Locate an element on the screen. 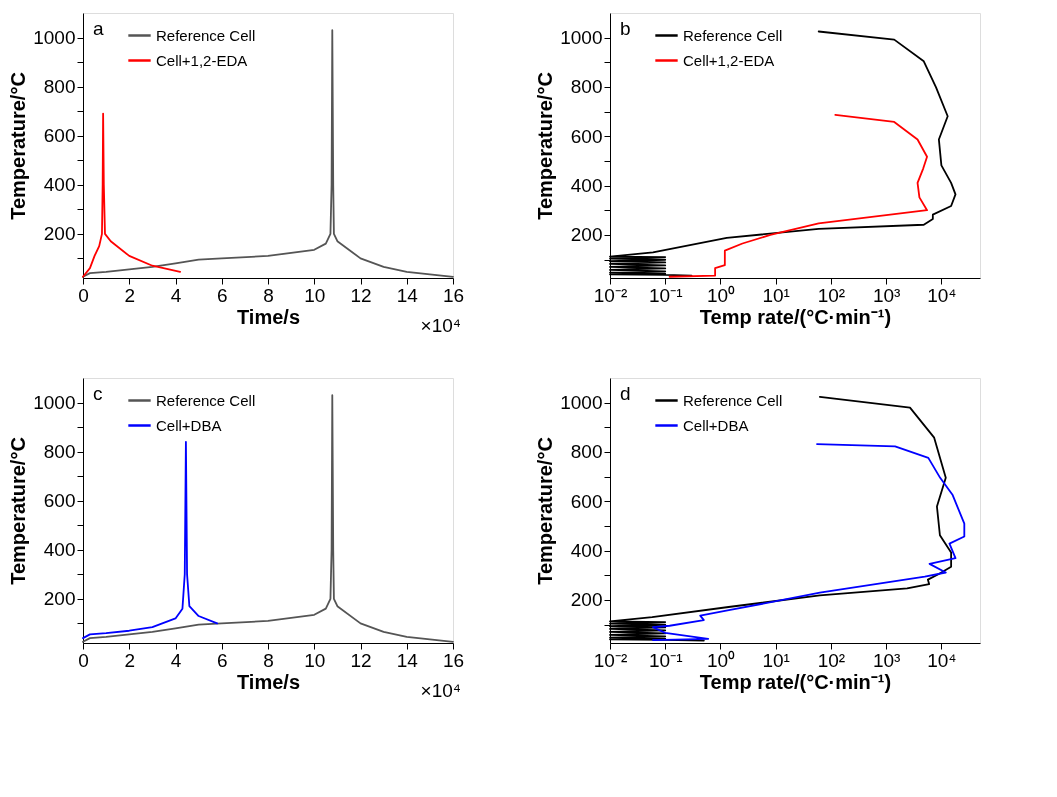 This screenshot has height=797, width=1057. annotation: c is located at coordinates (98, 393).